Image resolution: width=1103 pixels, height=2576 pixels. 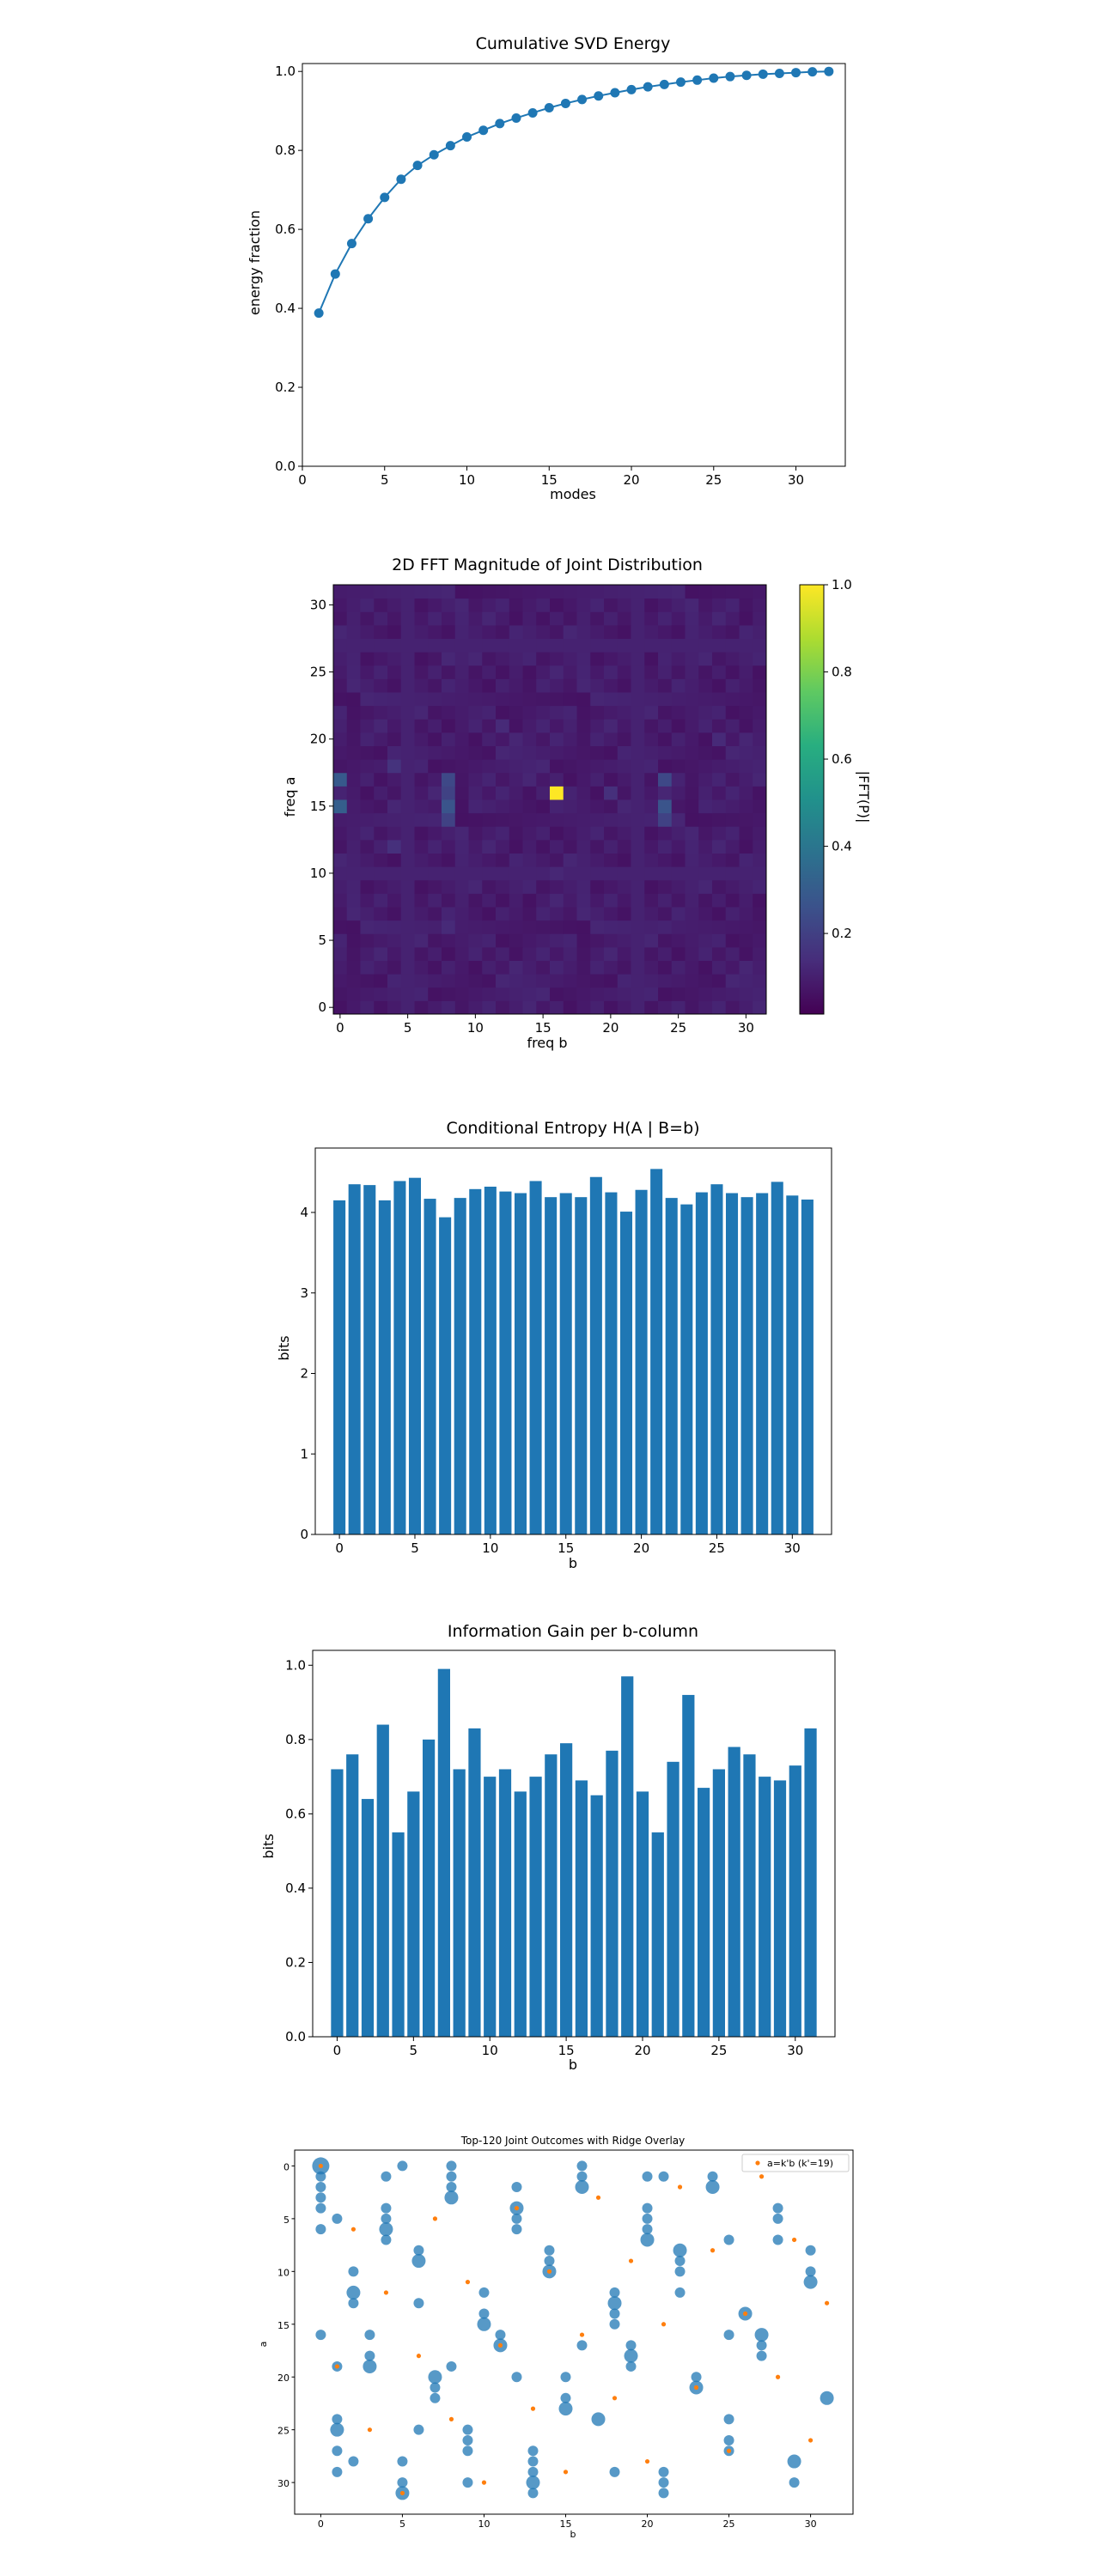 What do you see at coordinates (290, 797) in the screenshot?
I see `y-axis-label: freq a` at bounding box center [290, 797].